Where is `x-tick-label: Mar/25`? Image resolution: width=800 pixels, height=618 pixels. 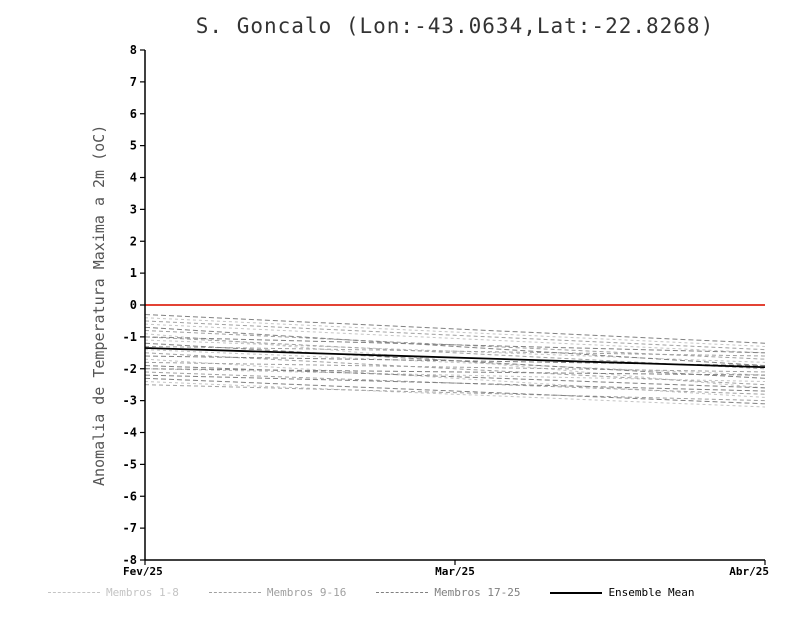 x-tick-label: Mar/25 is located at coordinates (455, 571).